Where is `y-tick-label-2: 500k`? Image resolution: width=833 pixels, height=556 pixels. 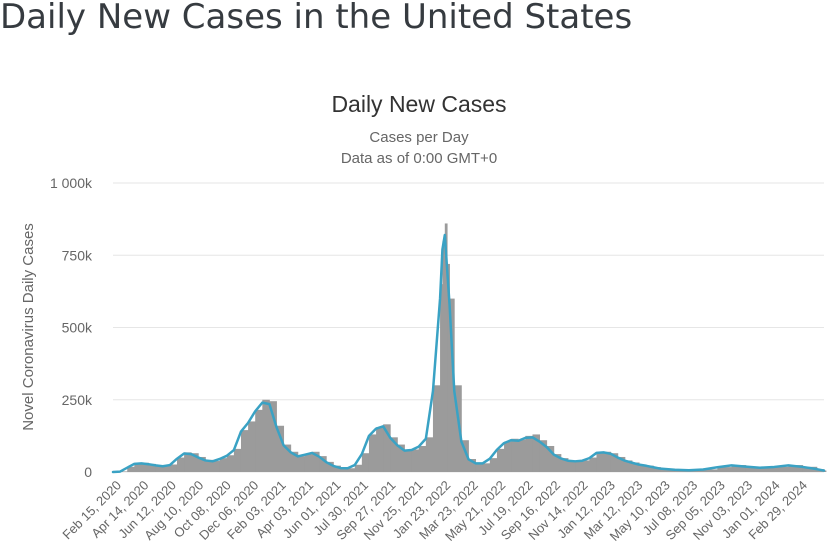 y-tick-label-2: 500k is located at coordinates (77, 328).